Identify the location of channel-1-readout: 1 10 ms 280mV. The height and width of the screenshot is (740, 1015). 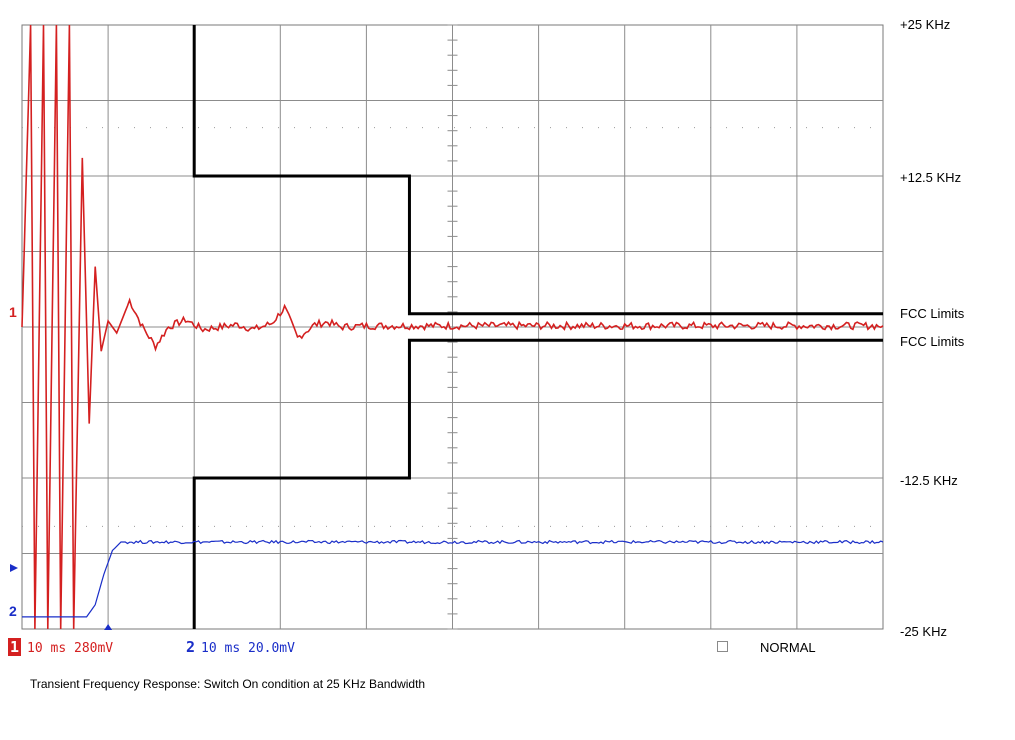
(60, 647).